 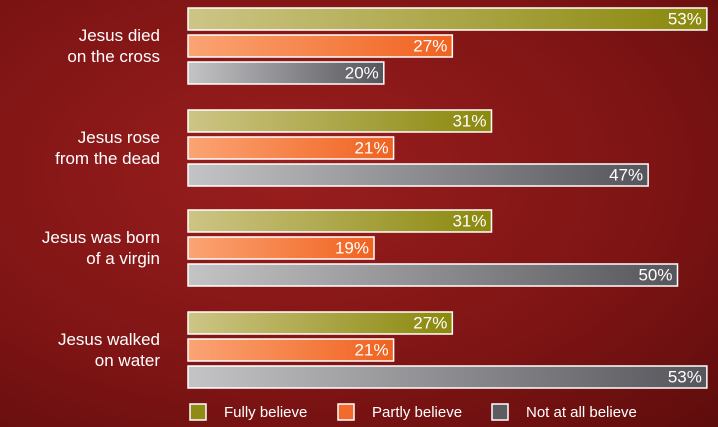 What do you see at coordinates (113, 46) in the screenshot?
I see `category-label: Jesus died on the cross` at bounding box center [113, 46].